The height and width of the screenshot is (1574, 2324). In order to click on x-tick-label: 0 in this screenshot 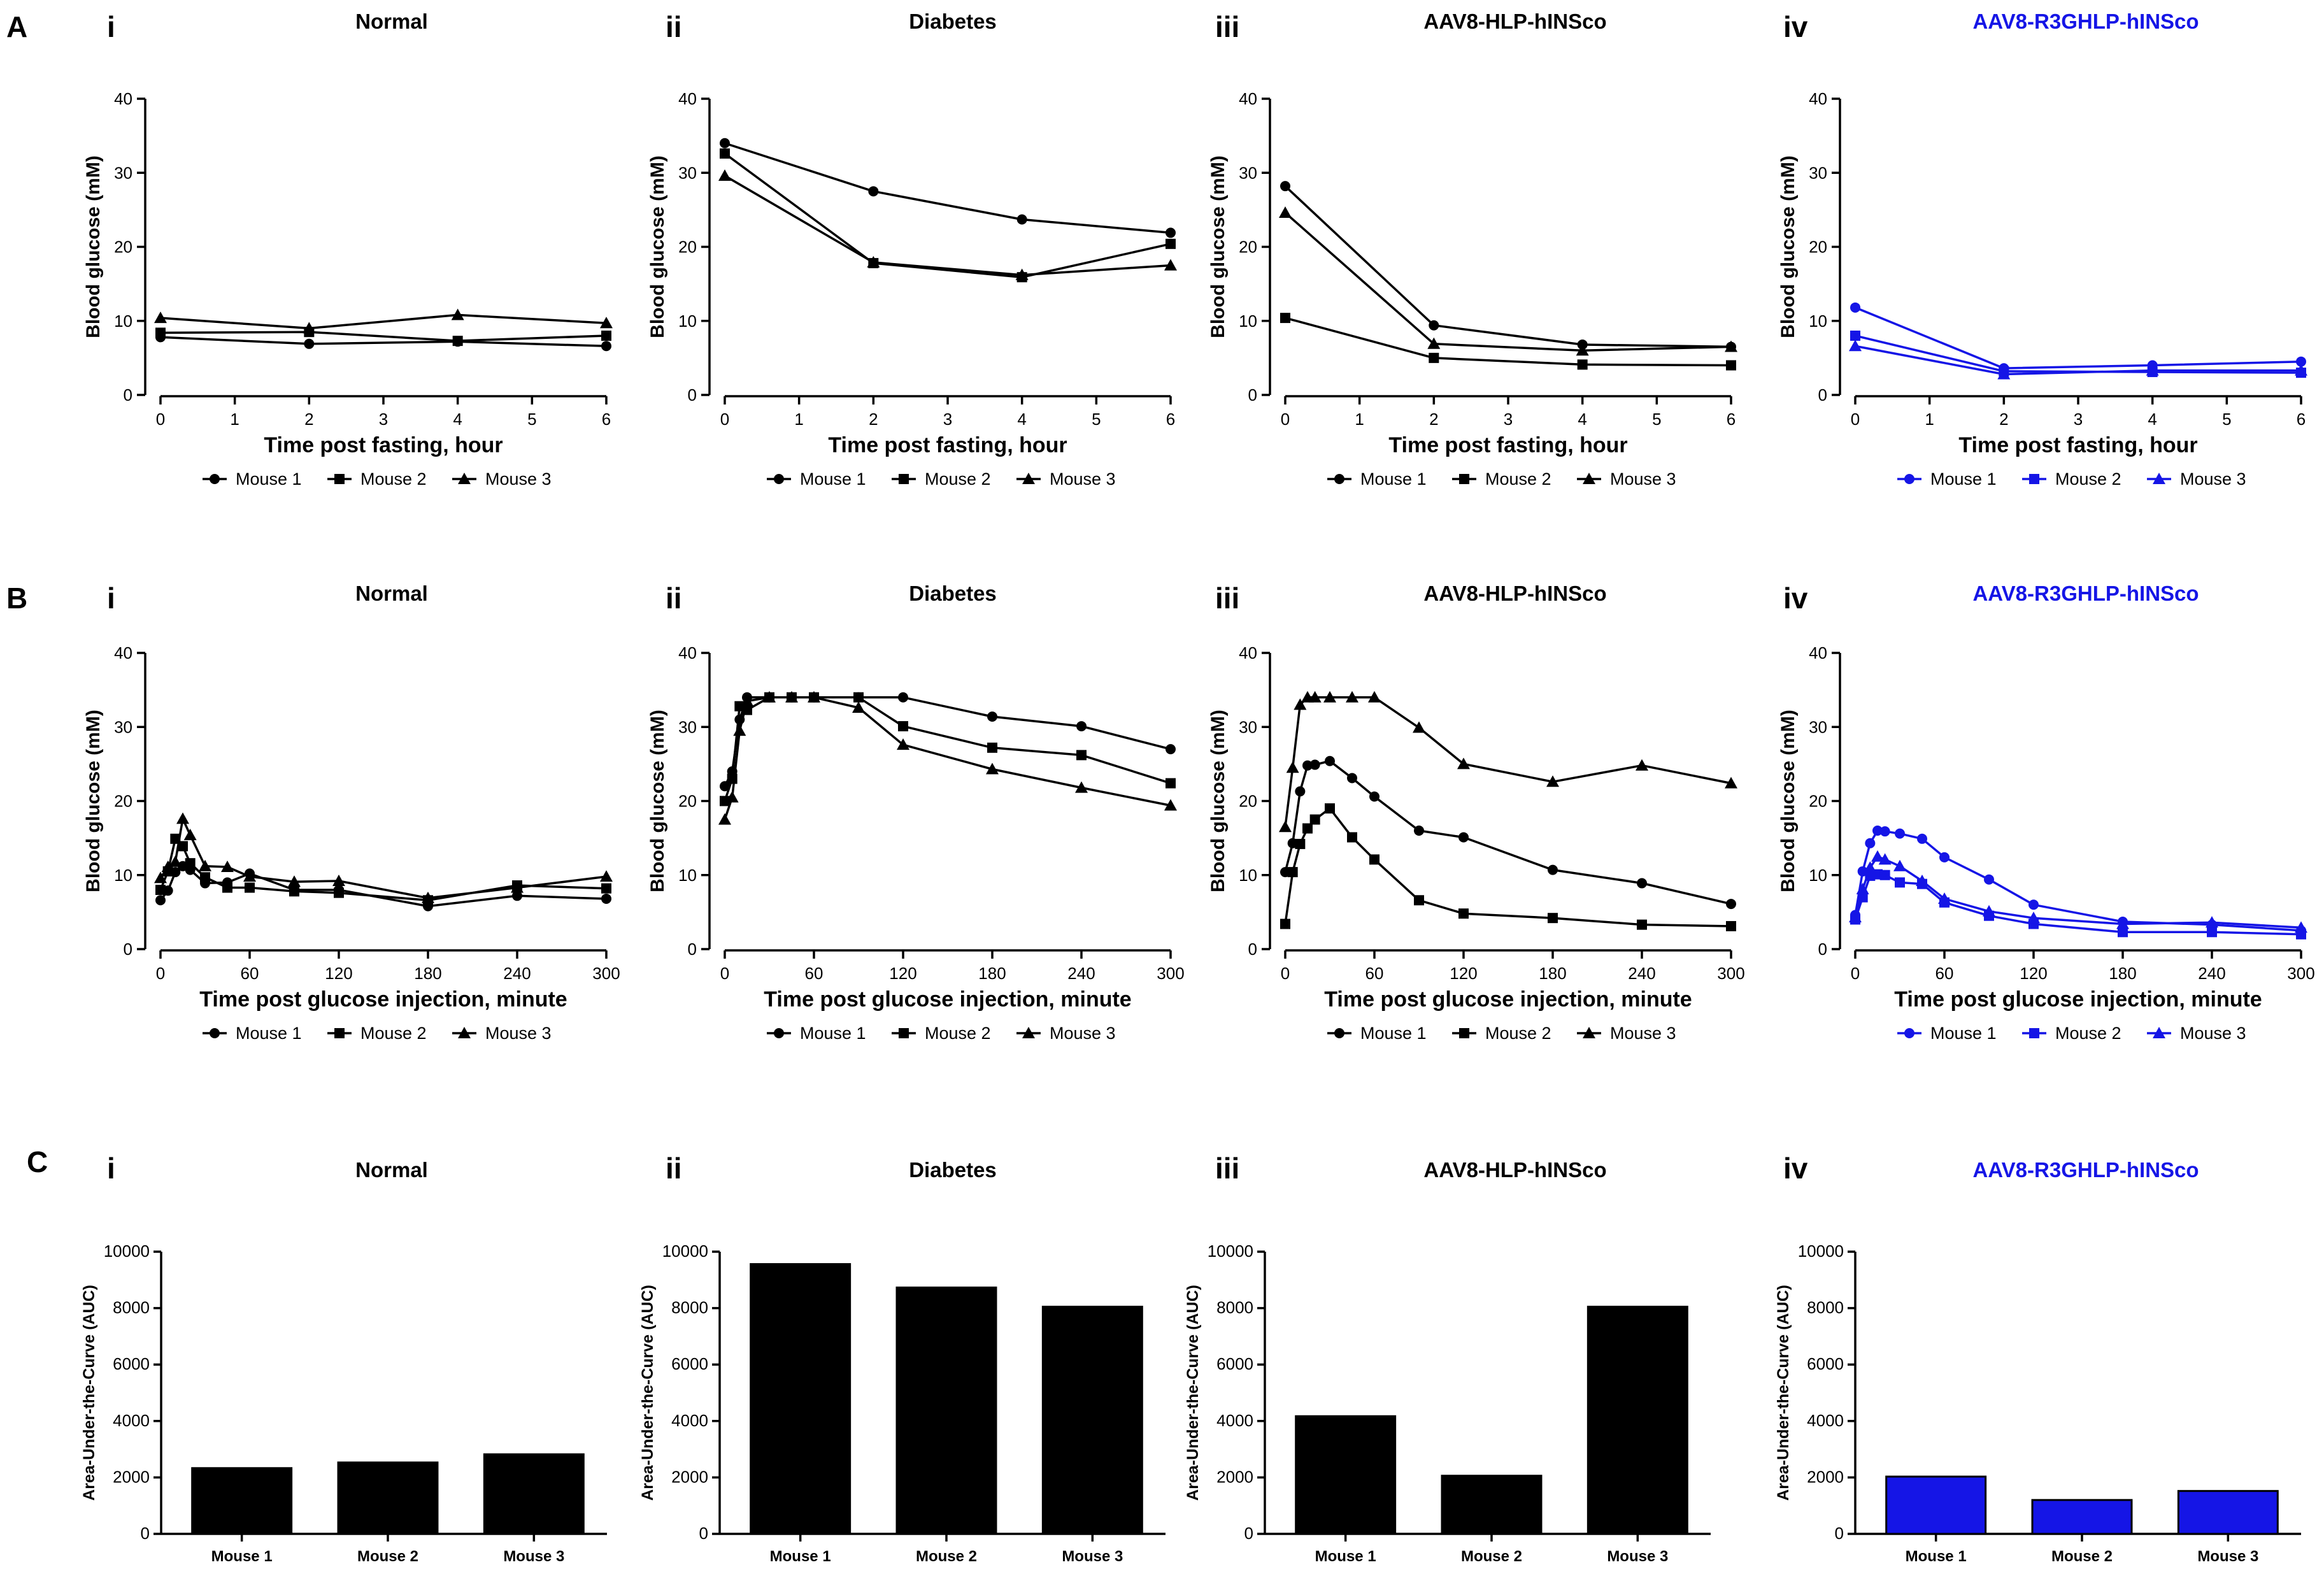, I will do `click(160, 419)`.